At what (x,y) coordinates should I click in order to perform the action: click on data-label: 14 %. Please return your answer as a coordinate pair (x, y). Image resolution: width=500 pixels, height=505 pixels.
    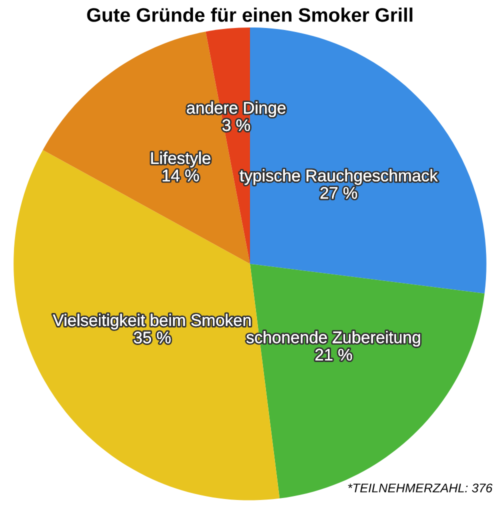
    Looking at the image, I should click on (180, 176).